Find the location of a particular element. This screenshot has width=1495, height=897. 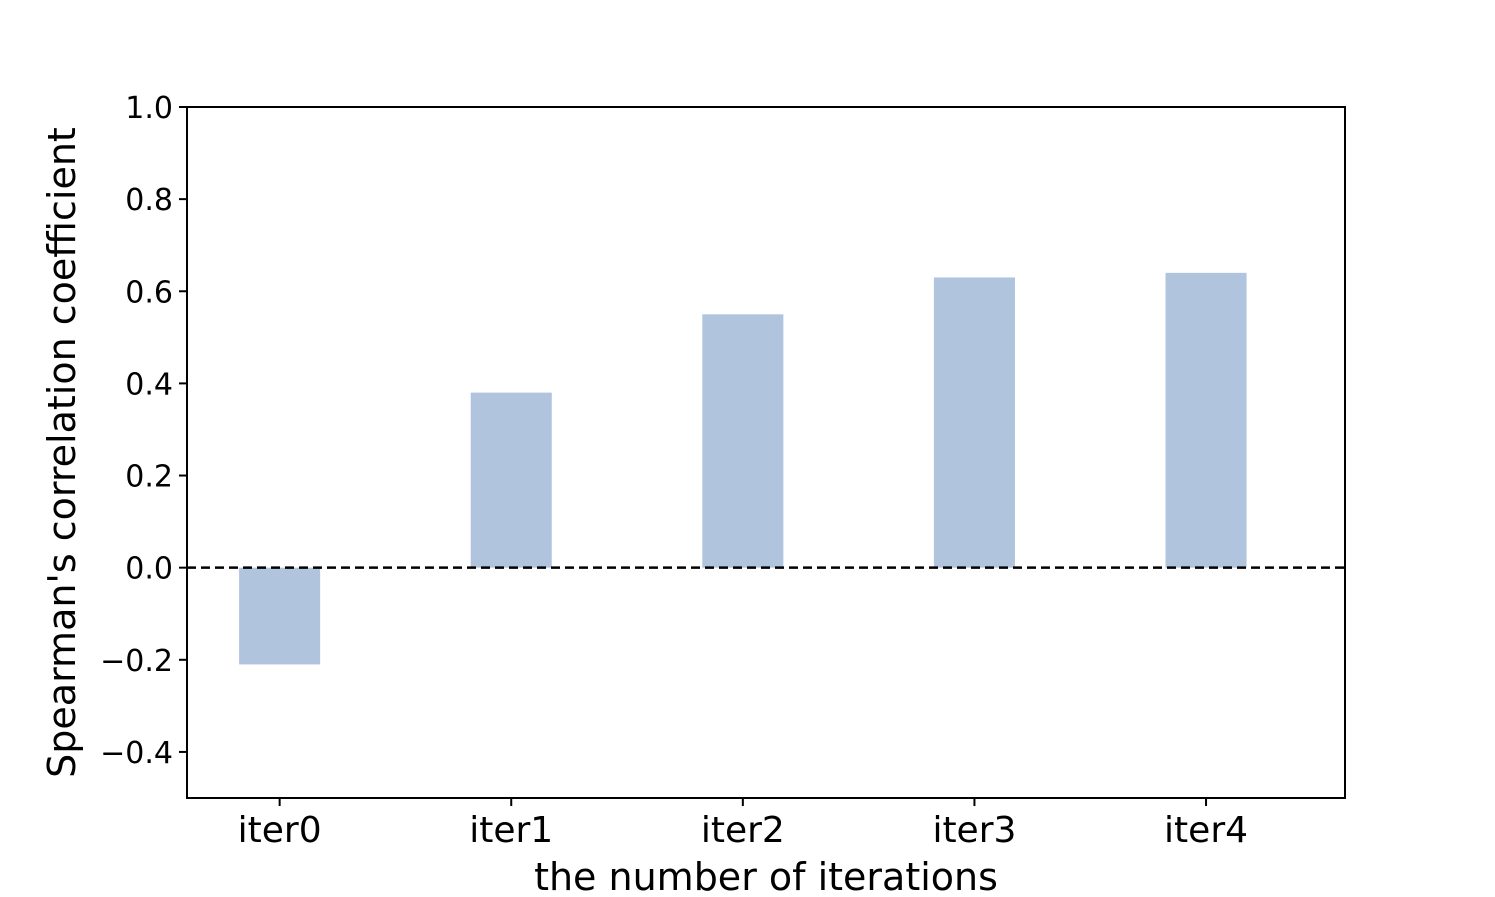

x-tick-label: iter1 is located at coordinates (511, 830).